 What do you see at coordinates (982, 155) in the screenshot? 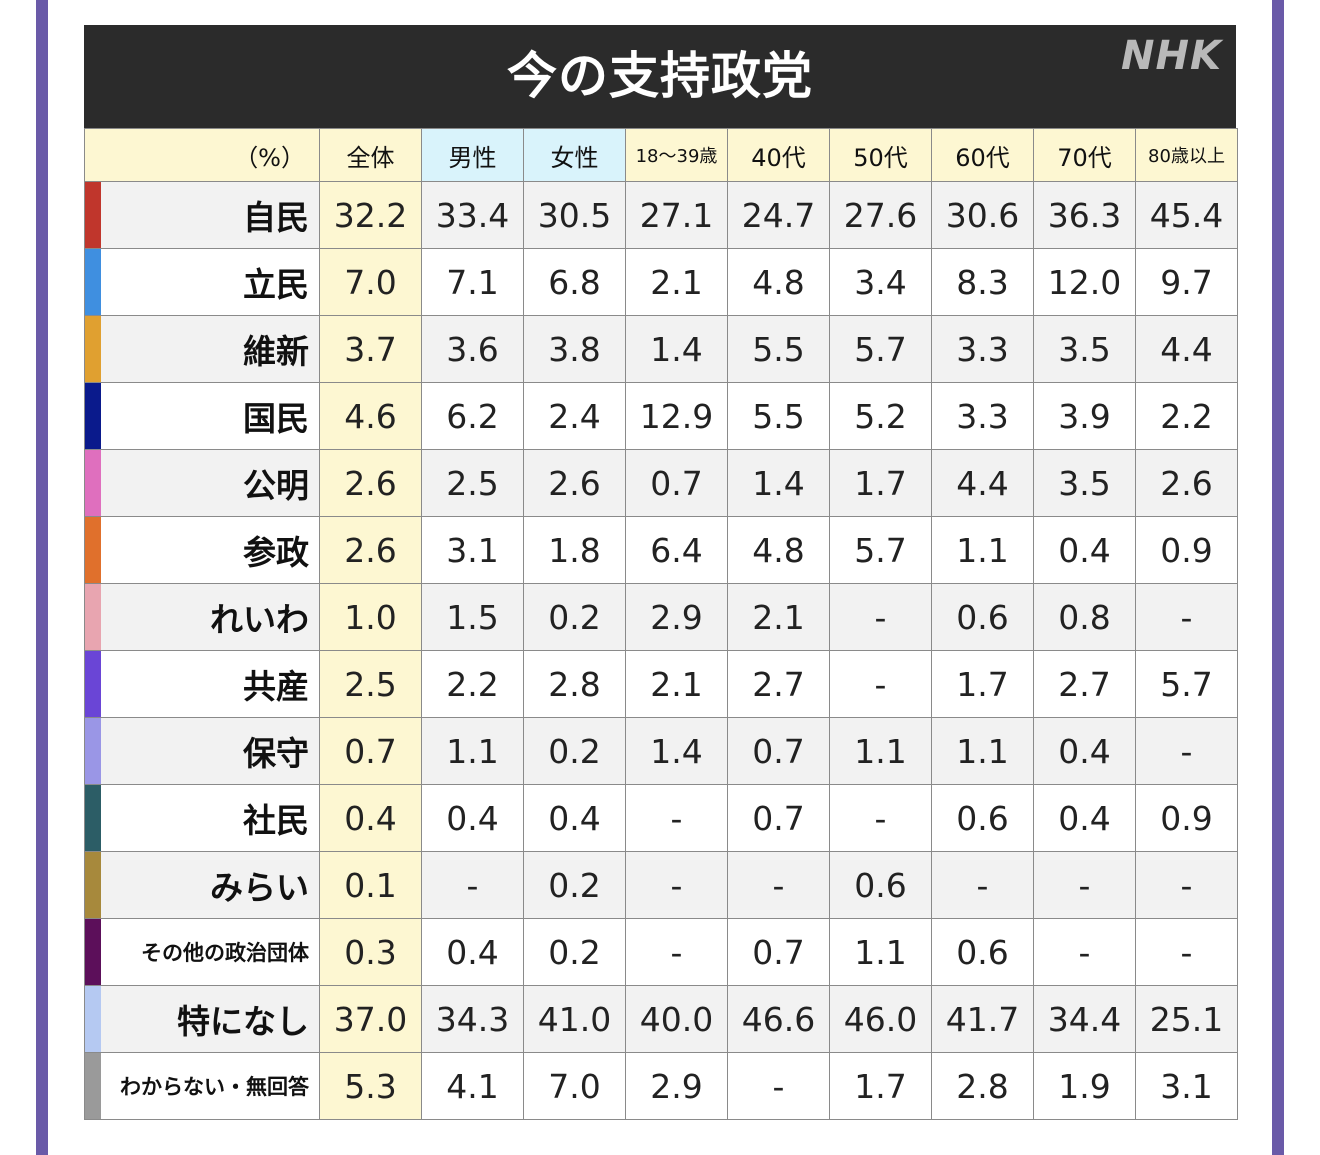
I see `column-header: 60代` at bounding box center [982, 155].